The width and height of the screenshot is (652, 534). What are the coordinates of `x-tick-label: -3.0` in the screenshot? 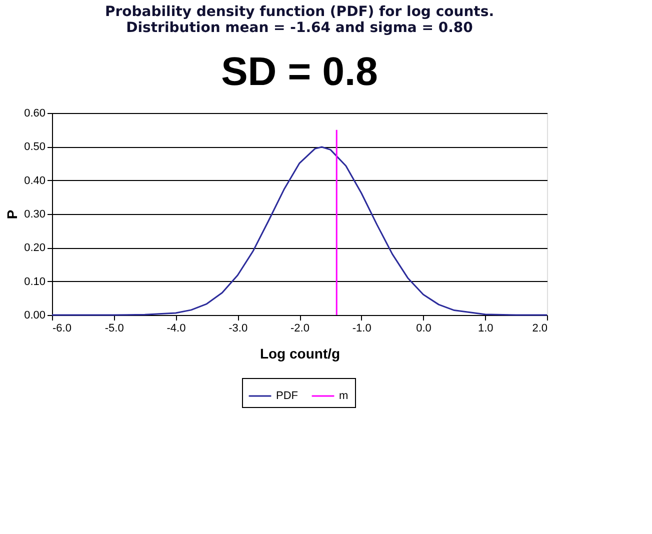 It's located at (238, 328).